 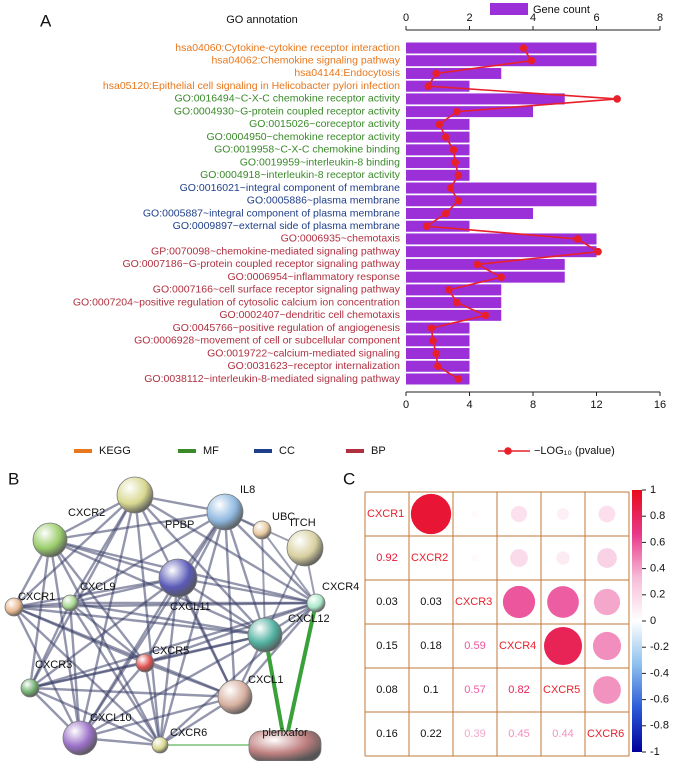 I want to click on node-label: CXCR6, so click(x=188, y=733).